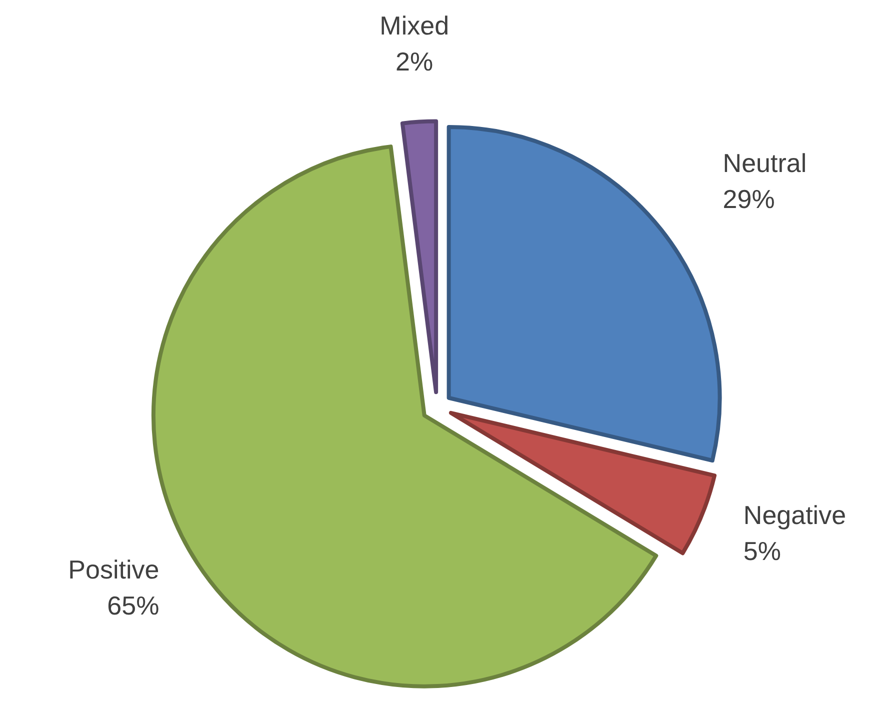 The image size is (873, 714). I want to click on data-label: 5%, so click(762, 551).